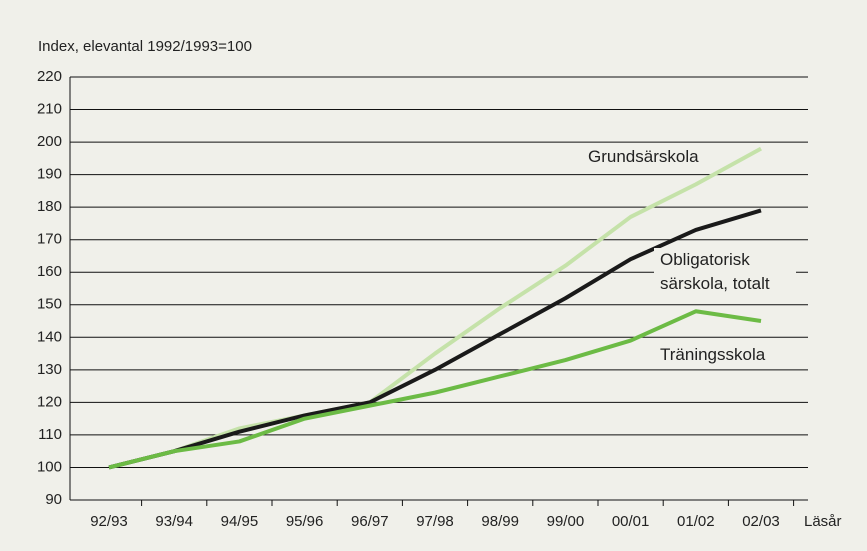  I want to click on y-tick-label: 220, so click(49, 76).